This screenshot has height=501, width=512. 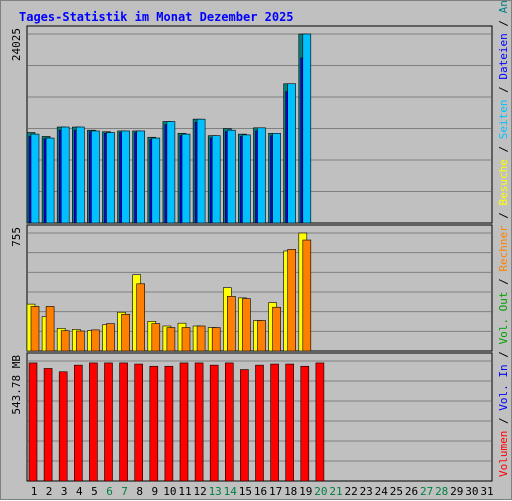 What do you see at coordinates (426, 491) in the screenshot?
I see `x-tick-label: 27` at bounding box center [426, 491].